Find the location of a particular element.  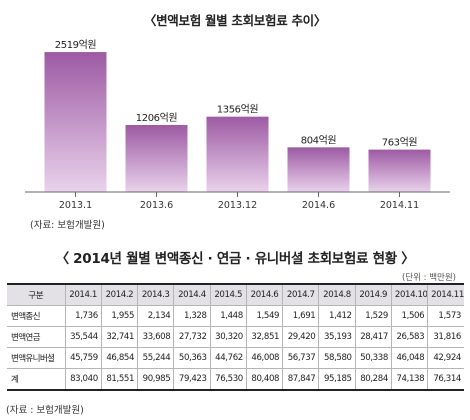

table-cell: 1,955 is located at coordinates (119, 316).